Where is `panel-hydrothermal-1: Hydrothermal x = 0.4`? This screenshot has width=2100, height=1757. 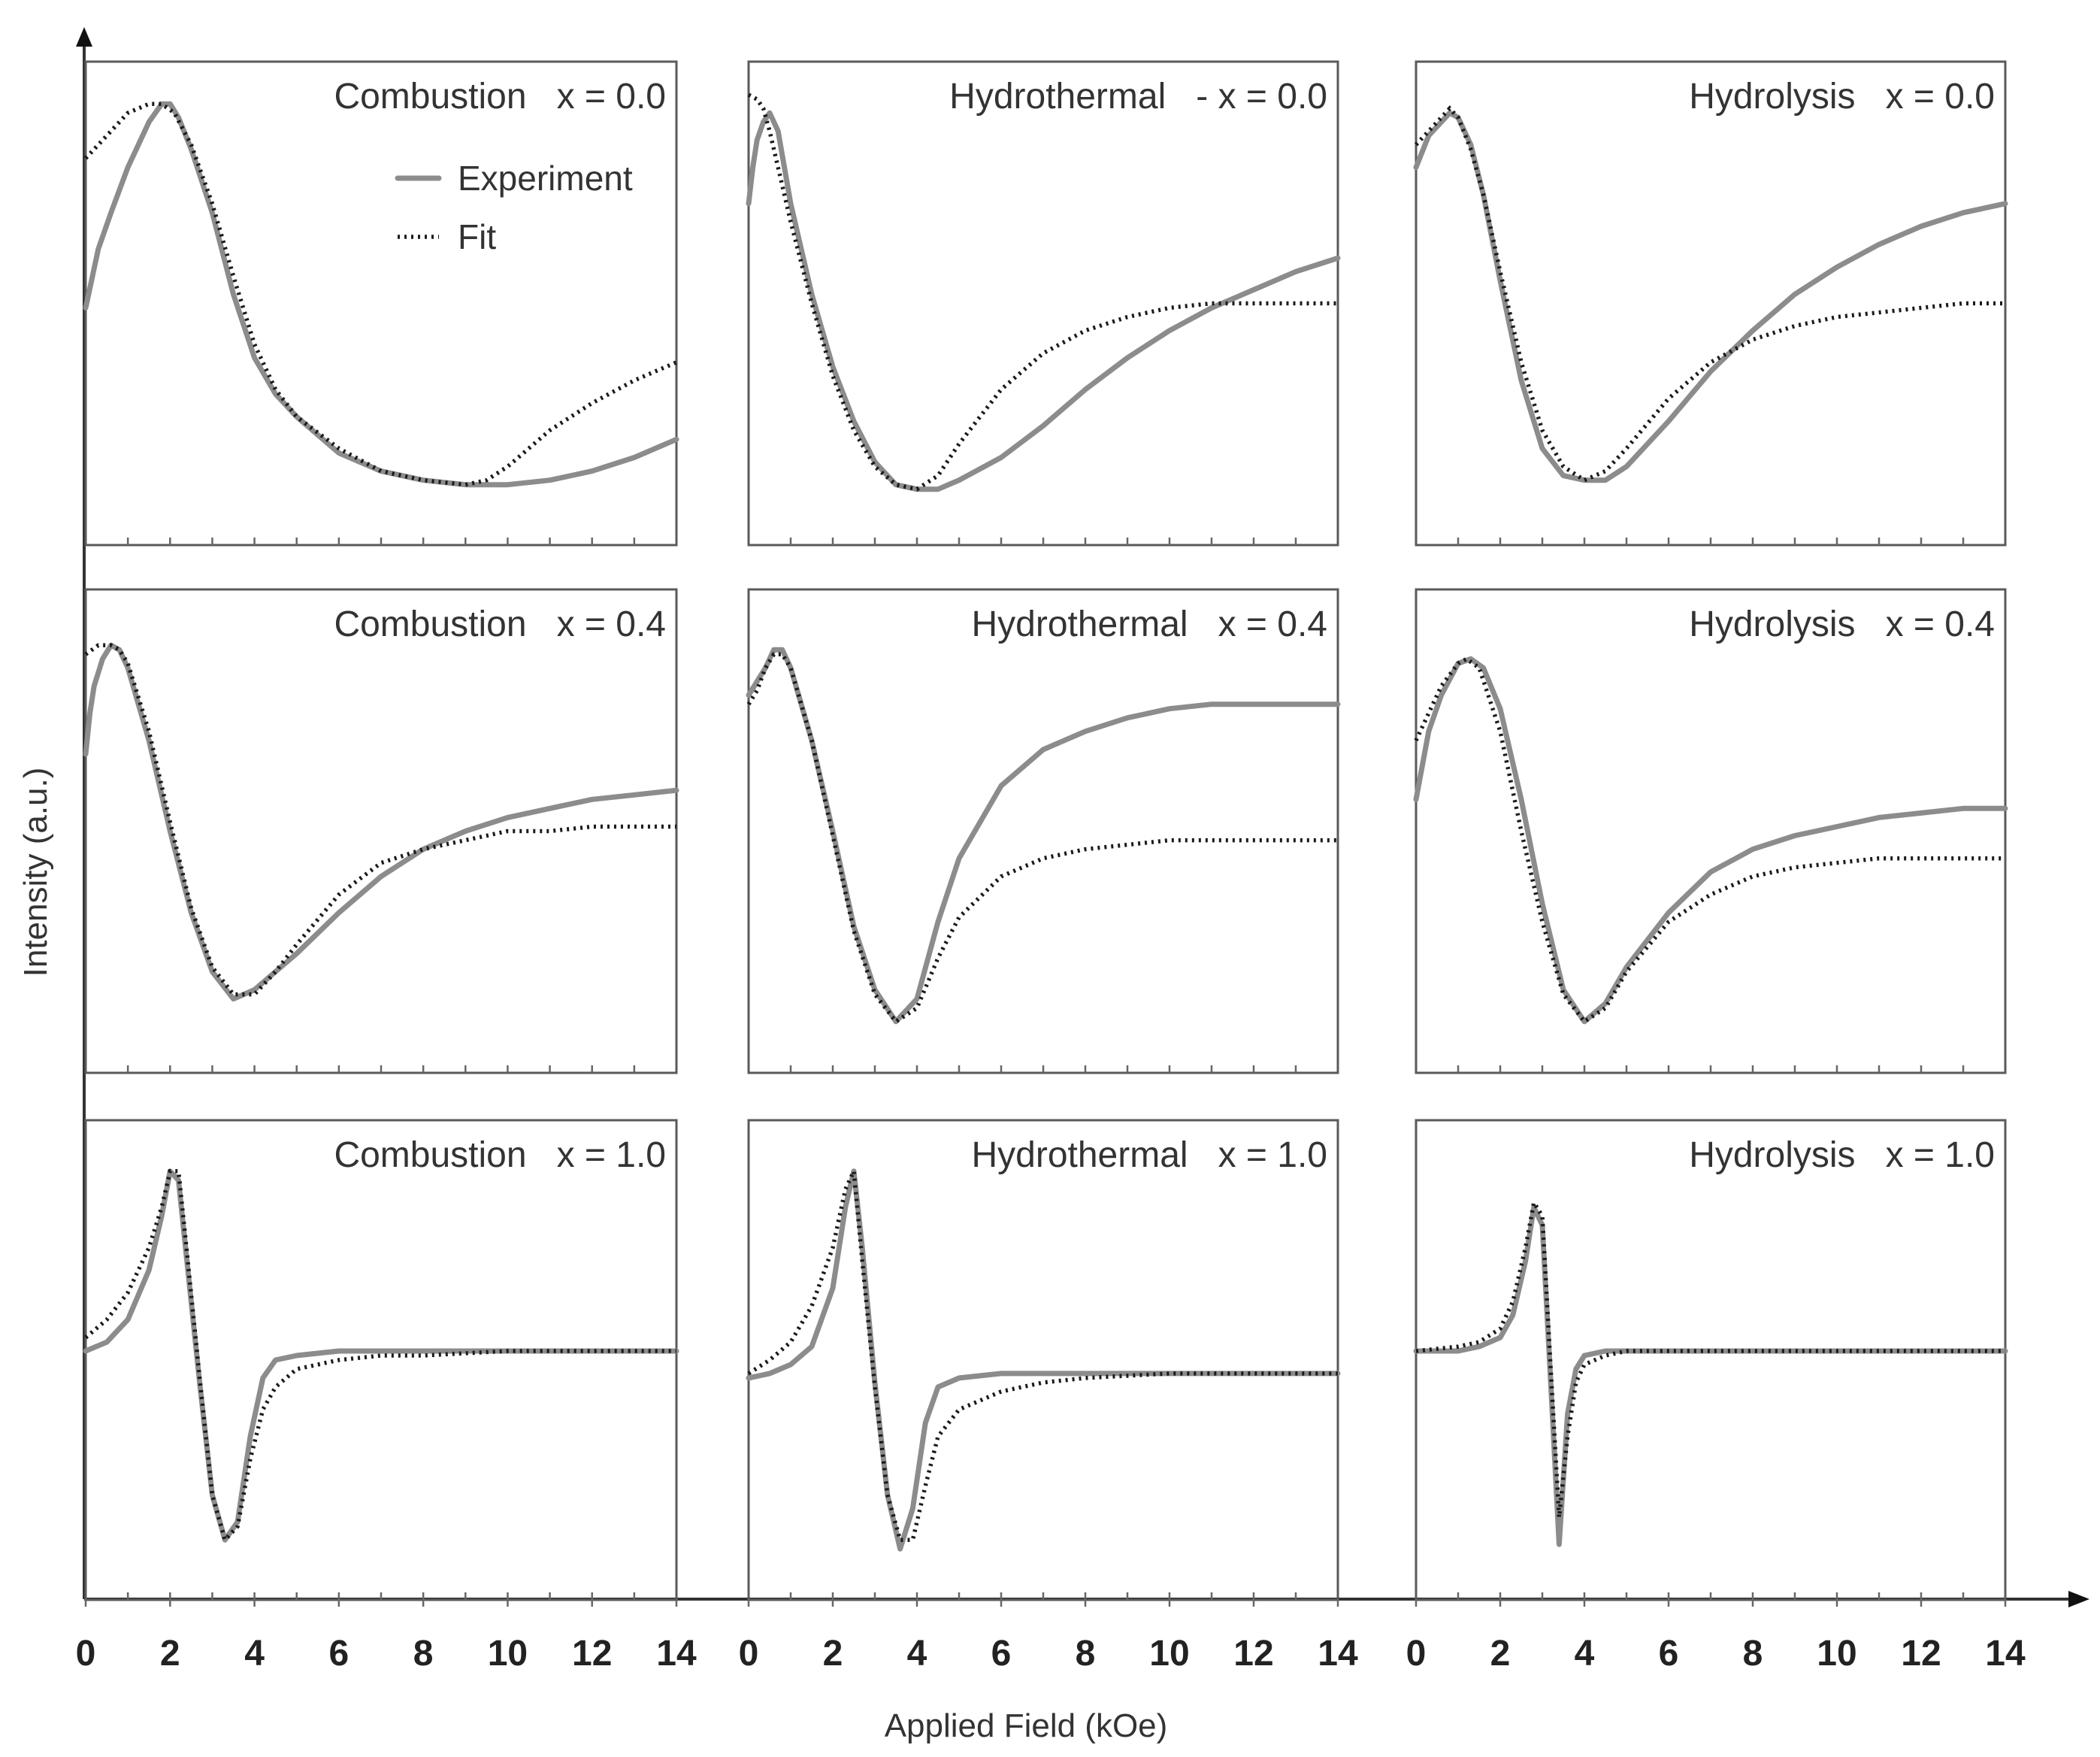
panel-hydrothermal-1: Hydrothermal x = 0.4 is located at coordinates (1043, 831).